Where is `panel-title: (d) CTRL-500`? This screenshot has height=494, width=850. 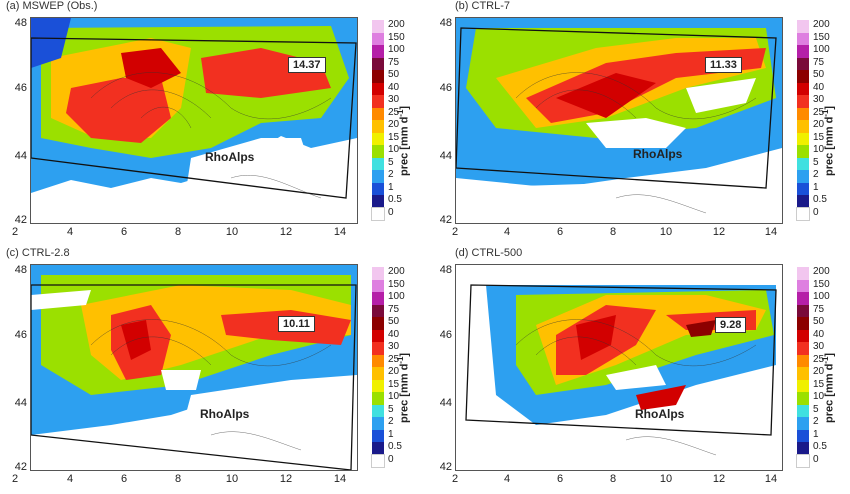 panel-title: (d) CTRL-500 is located at coordinates (489, 253).